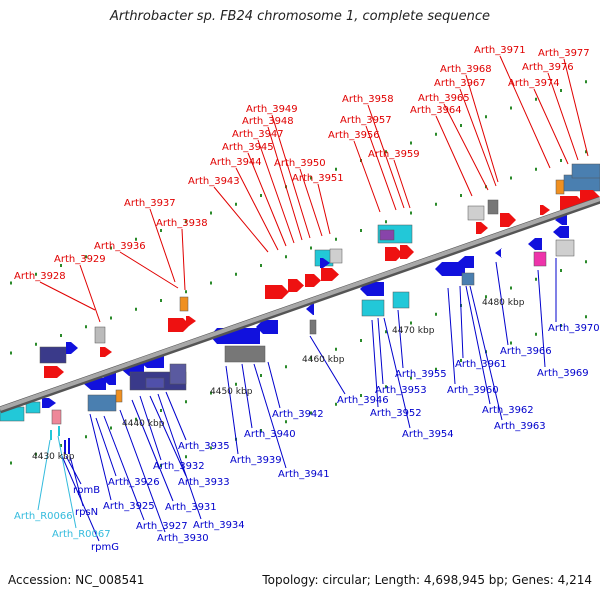  Describe the element at coordinates (304, 474) in the screenshot. I see `gene-label: Arth_3941` at that location.